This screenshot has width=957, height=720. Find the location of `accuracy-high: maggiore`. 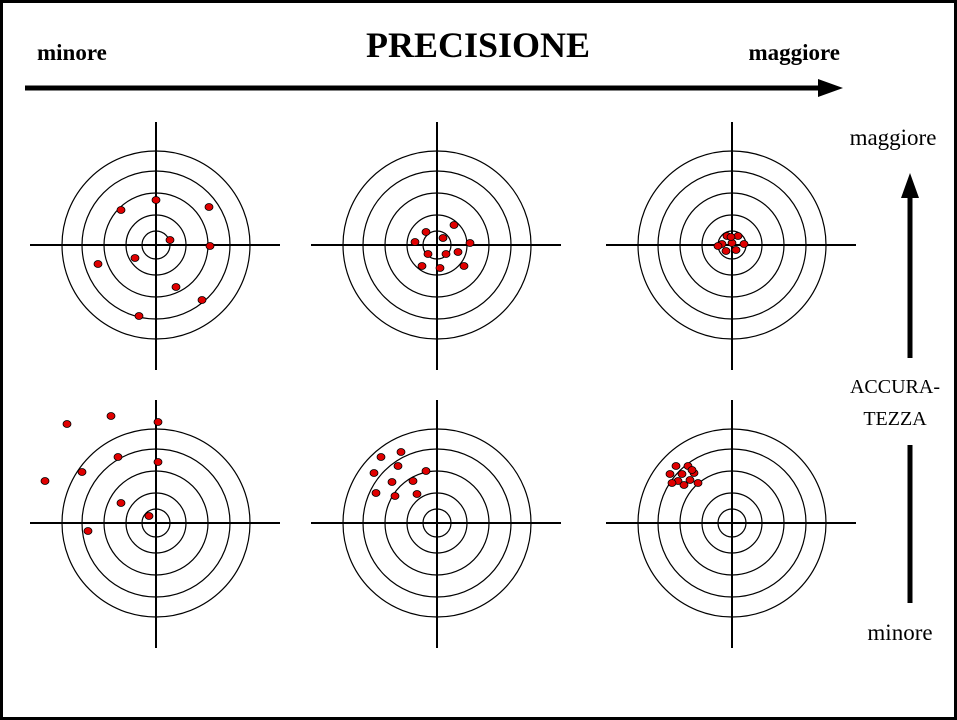

accuracy-high: maggiore is located at coordinates (893, 137).